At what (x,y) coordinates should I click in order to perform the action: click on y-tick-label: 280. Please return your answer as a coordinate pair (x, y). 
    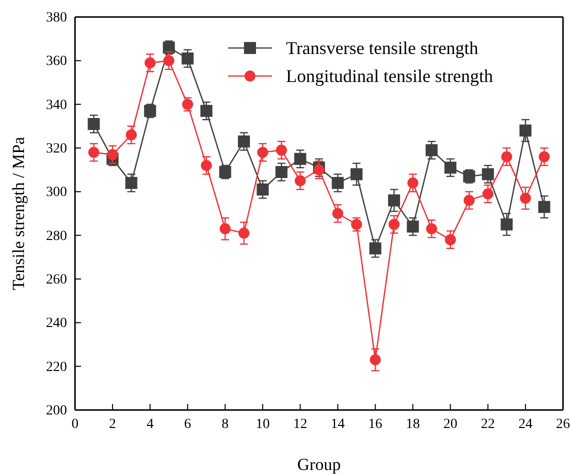
    Looking at the image, I should click on (56, 236).